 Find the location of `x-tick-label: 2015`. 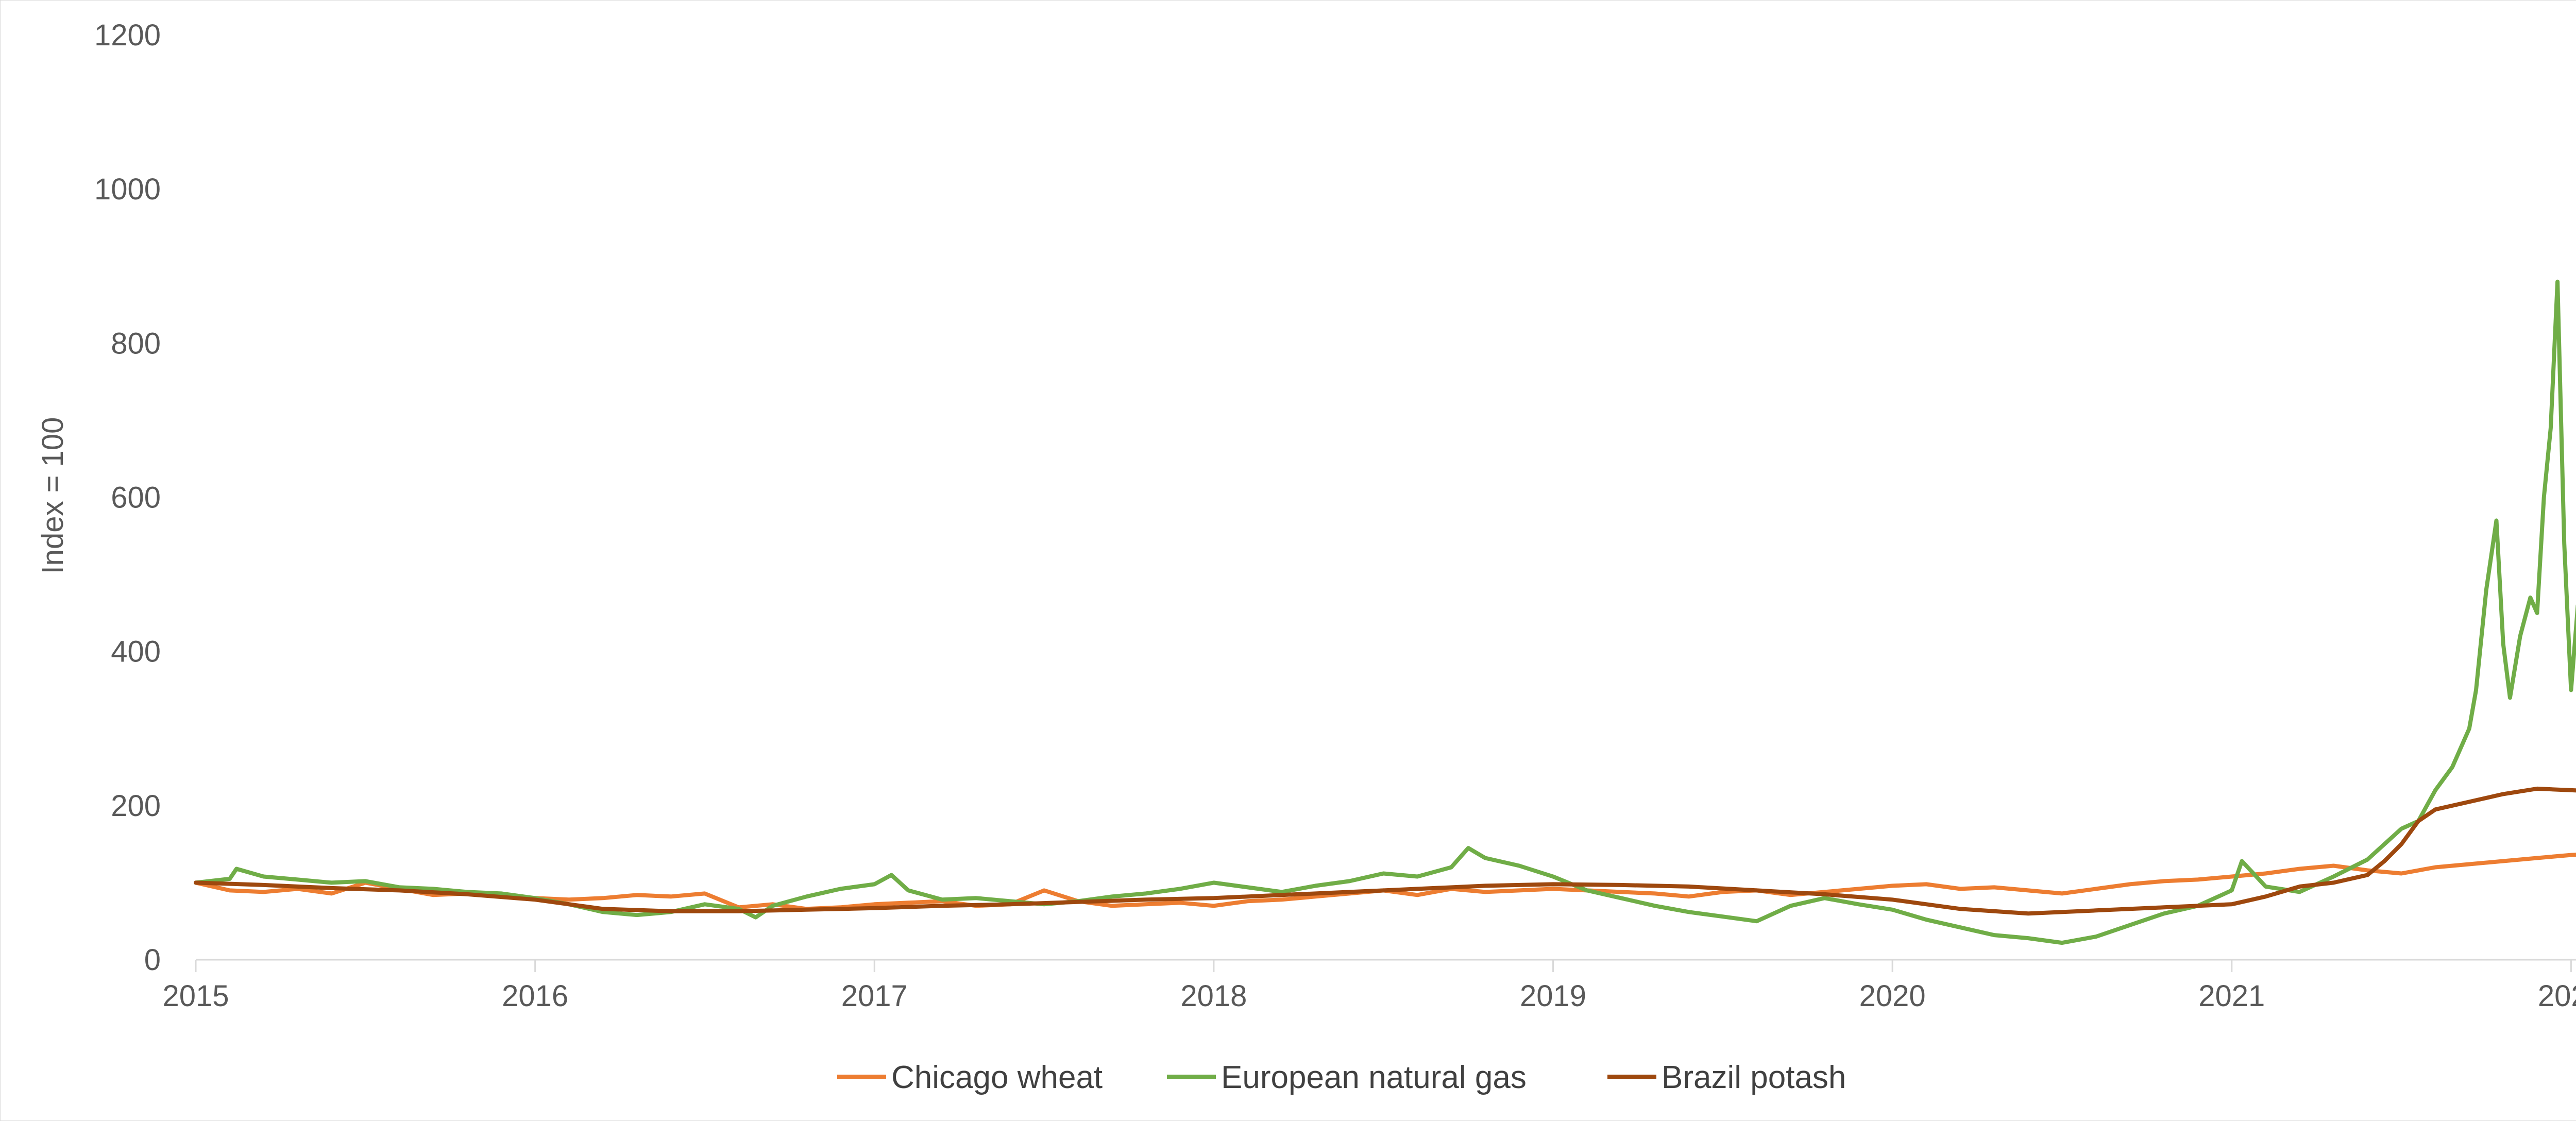

x-tick-label: 2015 is located at coordinates (195, 996).